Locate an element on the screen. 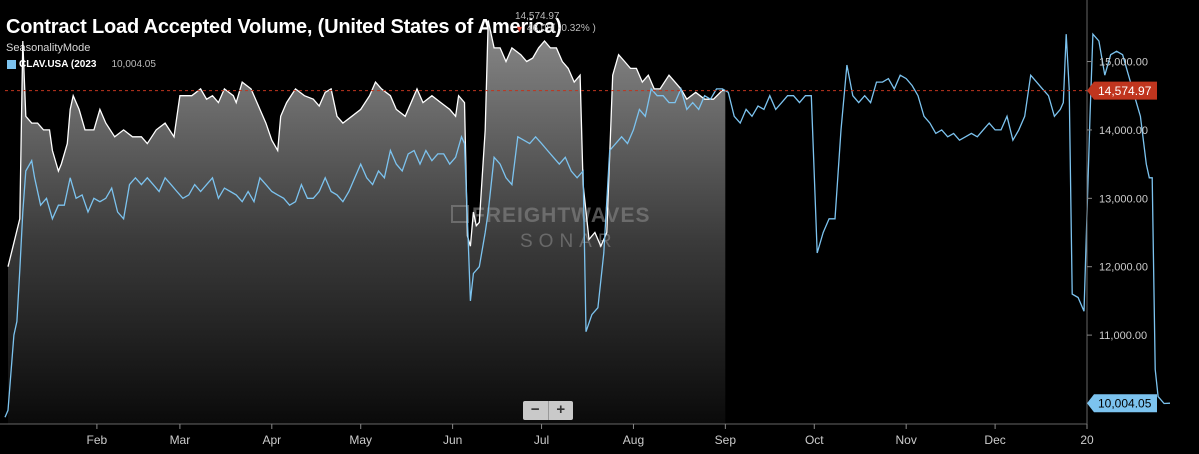  x-tick-label: Feb is located at coordinates (97, 440).